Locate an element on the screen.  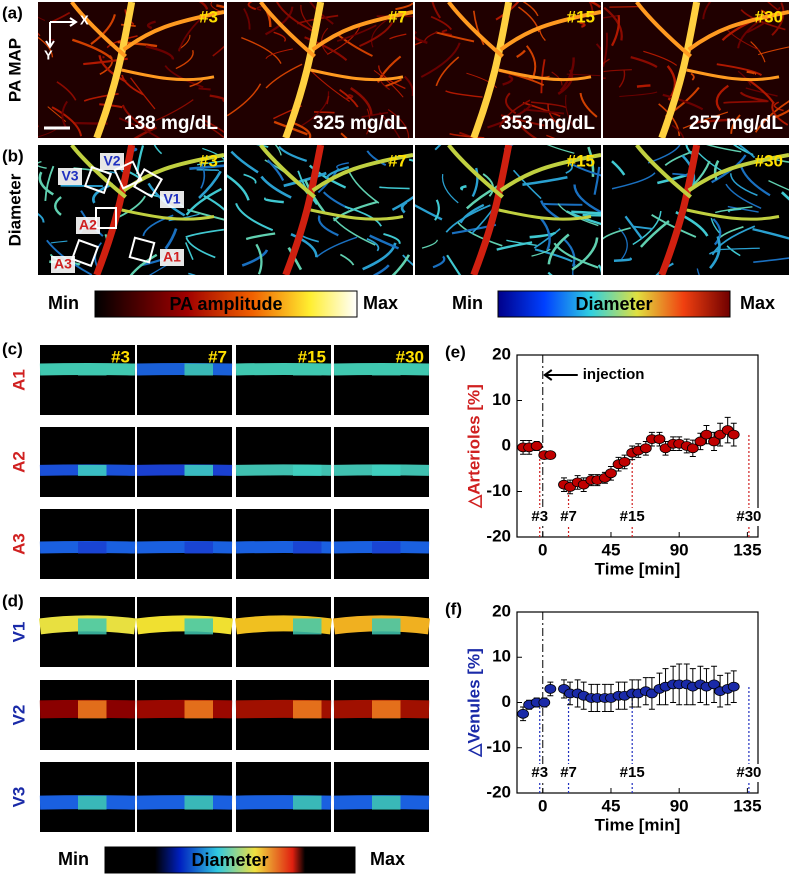
image-bg is located at coordinates (283, 462).